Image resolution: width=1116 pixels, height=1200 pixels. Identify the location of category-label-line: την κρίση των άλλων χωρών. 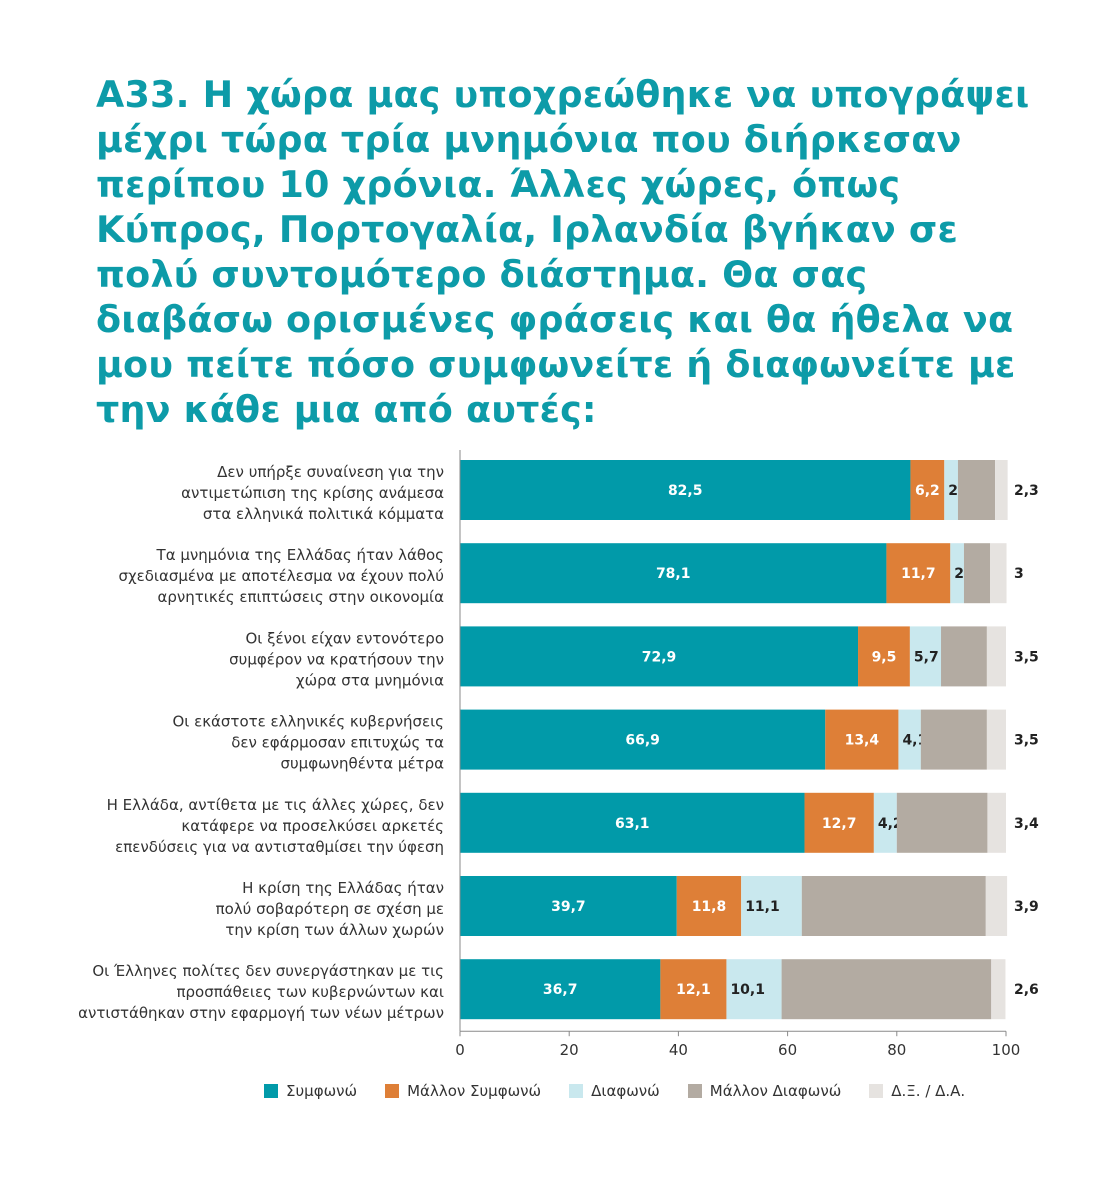
(334, 930).